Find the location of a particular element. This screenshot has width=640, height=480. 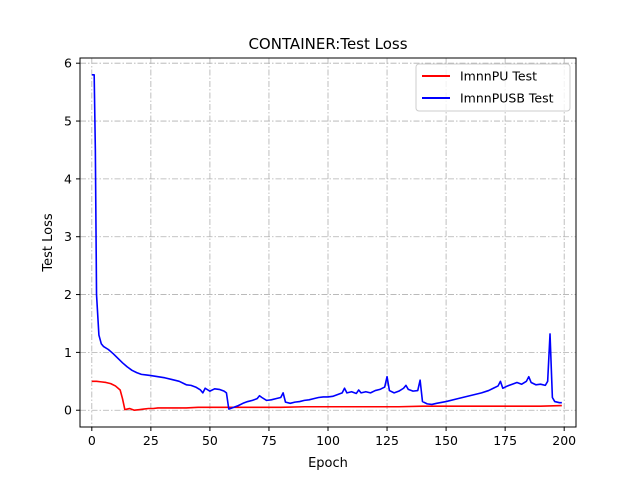

y-tick-label: 1 is located at coordinates (68, 352).